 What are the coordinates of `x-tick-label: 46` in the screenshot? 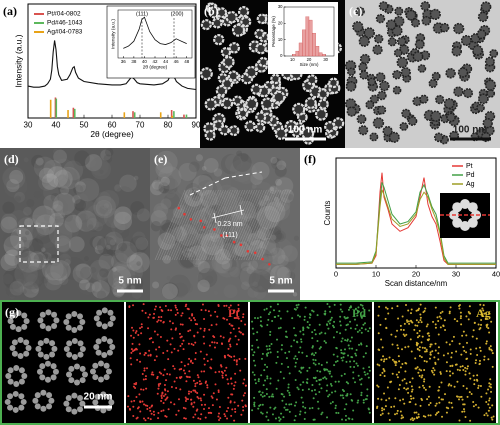 It's located at (177, 61).